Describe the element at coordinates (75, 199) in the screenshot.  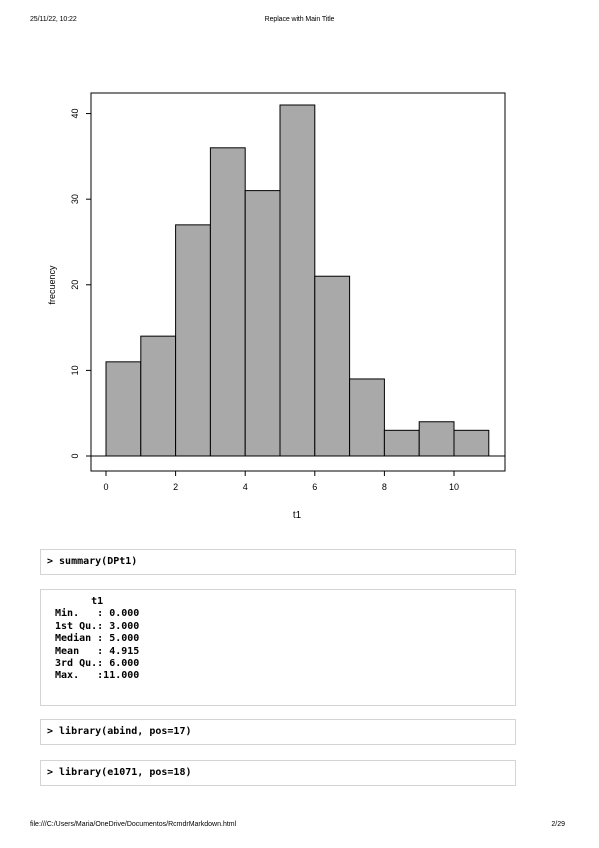
I see `y-tick-label: 30` at that location.